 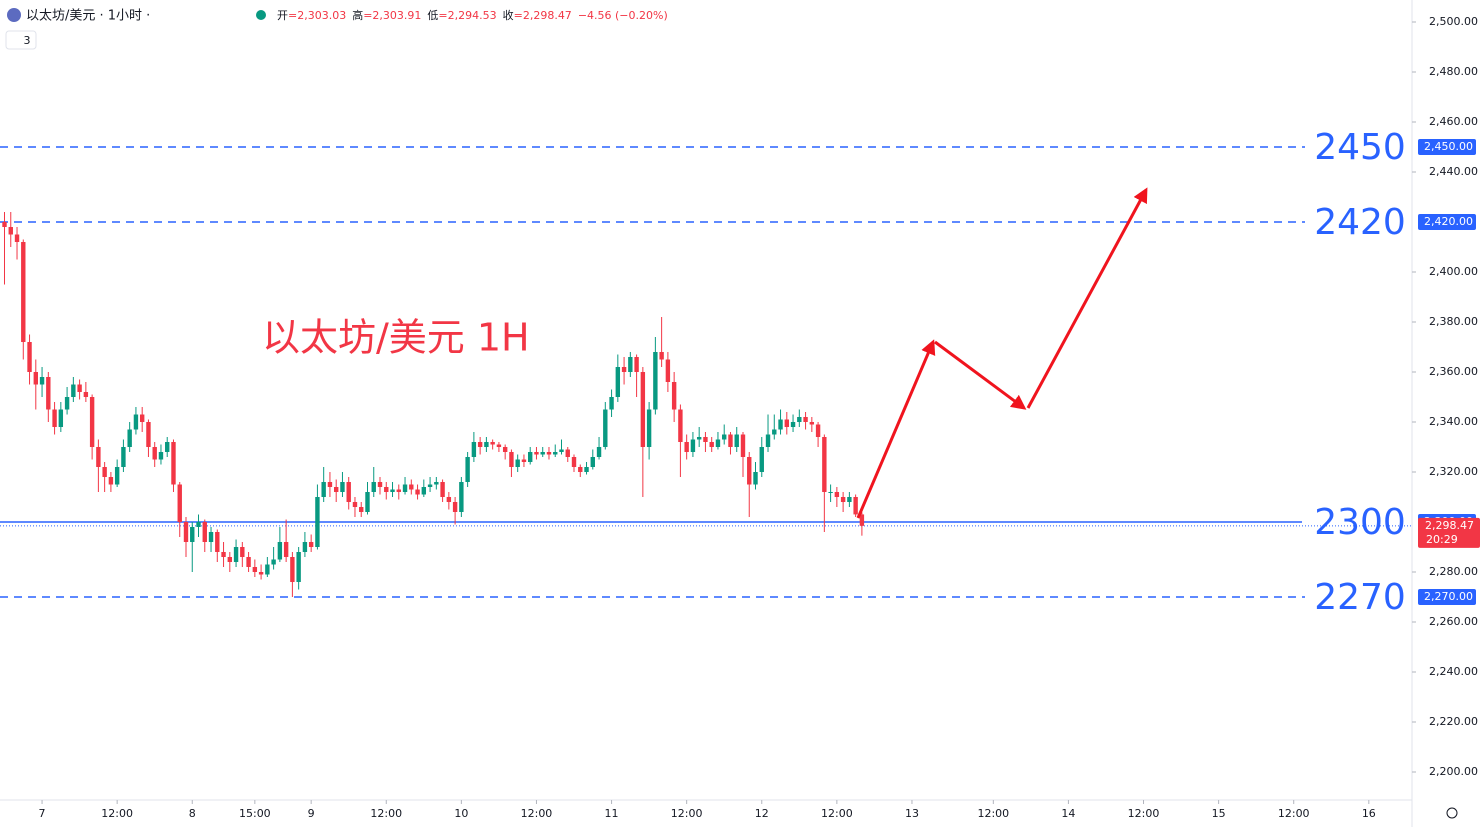 I want to click on status-dot, so click(x=261, y=15).